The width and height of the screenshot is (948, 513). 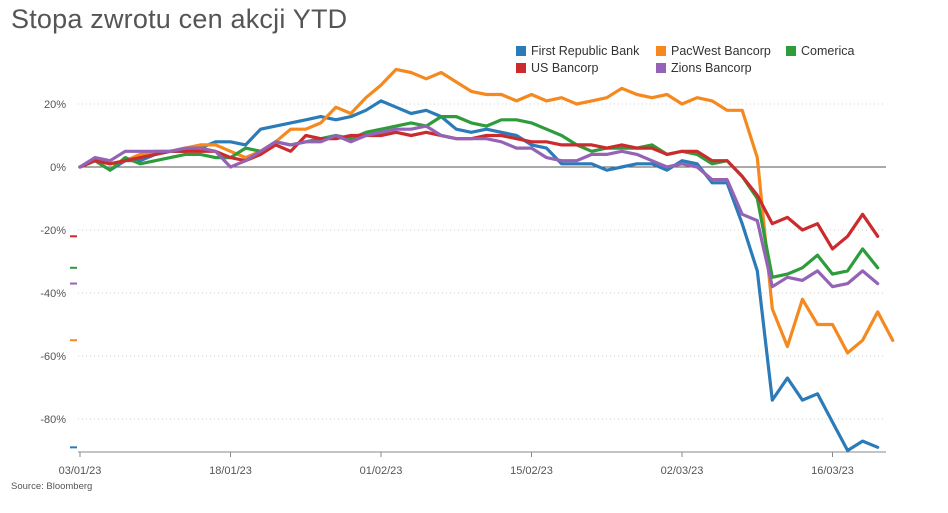 What do you see at coordinates (58, 168) in the screenshot?
I see `y-tick-label: 0%` at bounding box center [58, 168].